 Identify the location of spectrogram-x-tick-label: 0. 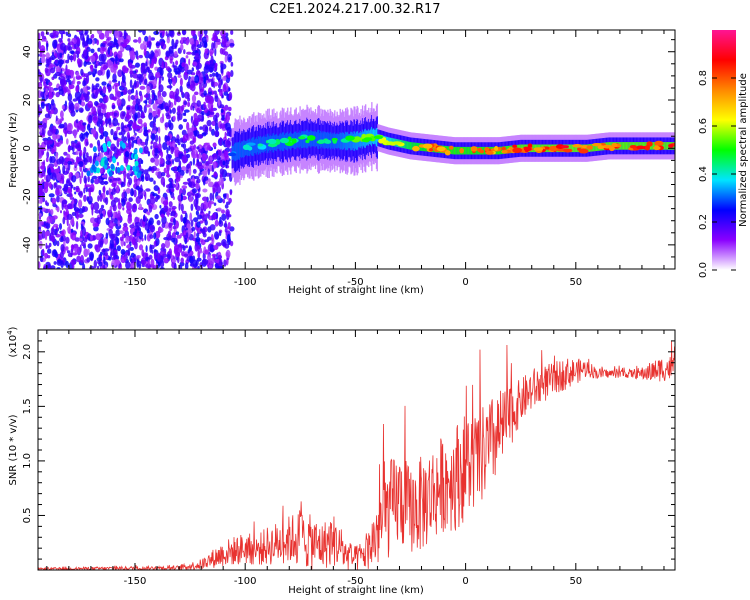
(465, 282).